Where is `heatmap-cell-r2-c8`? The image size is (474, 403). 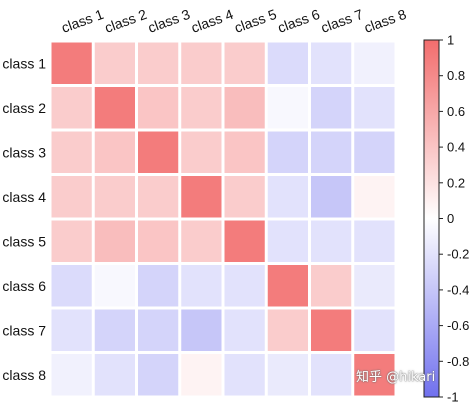
heatmap-cell-r2-c8 is located at coordinates (374, 108).